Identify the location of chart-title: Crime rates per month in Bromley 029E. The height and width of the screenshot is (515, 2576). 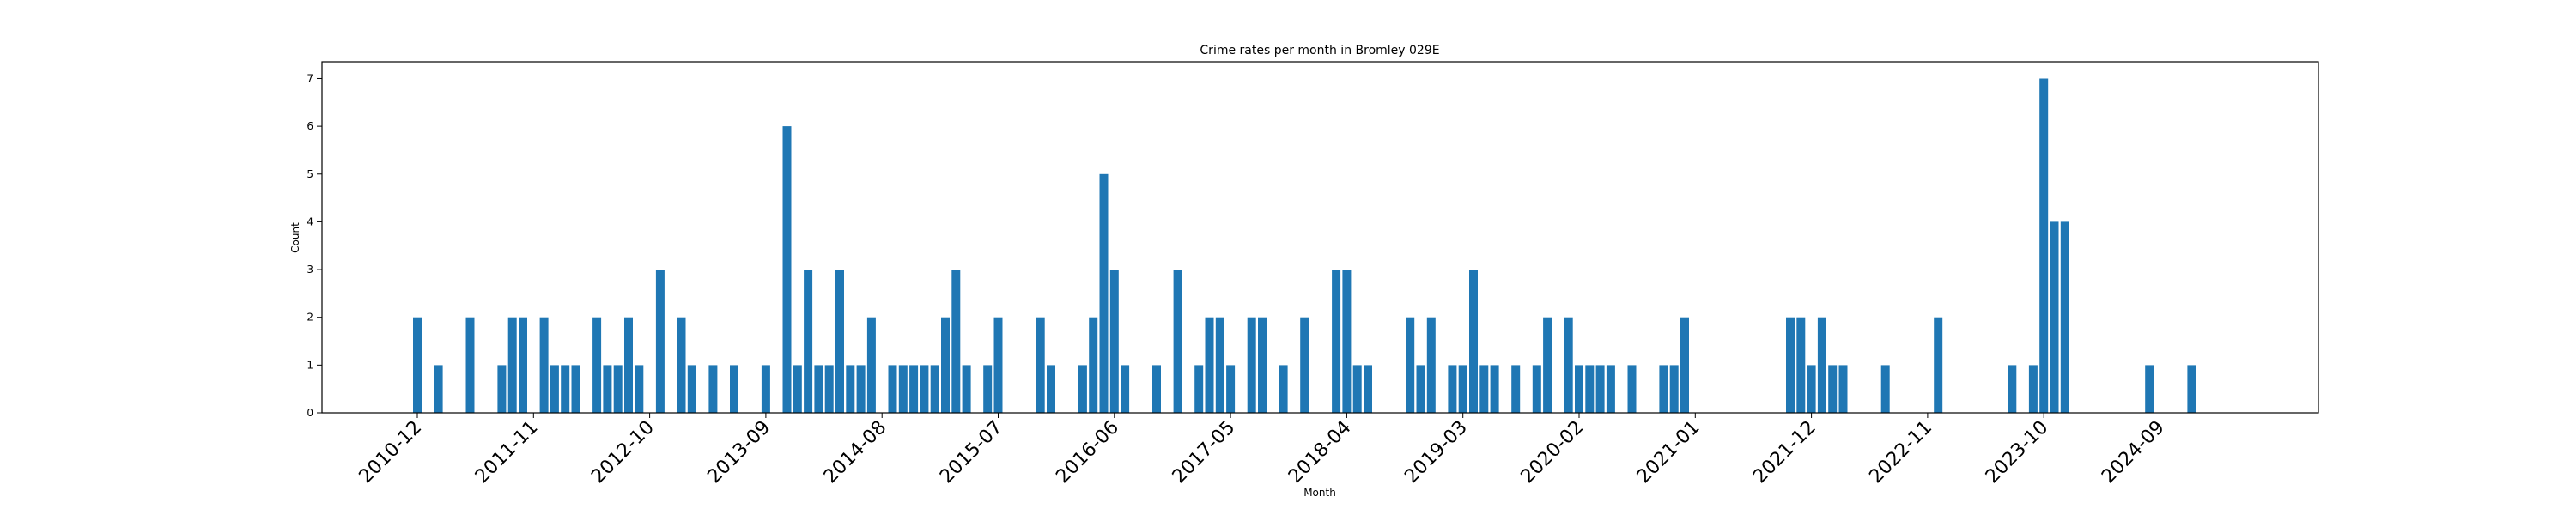
(1319, 51).